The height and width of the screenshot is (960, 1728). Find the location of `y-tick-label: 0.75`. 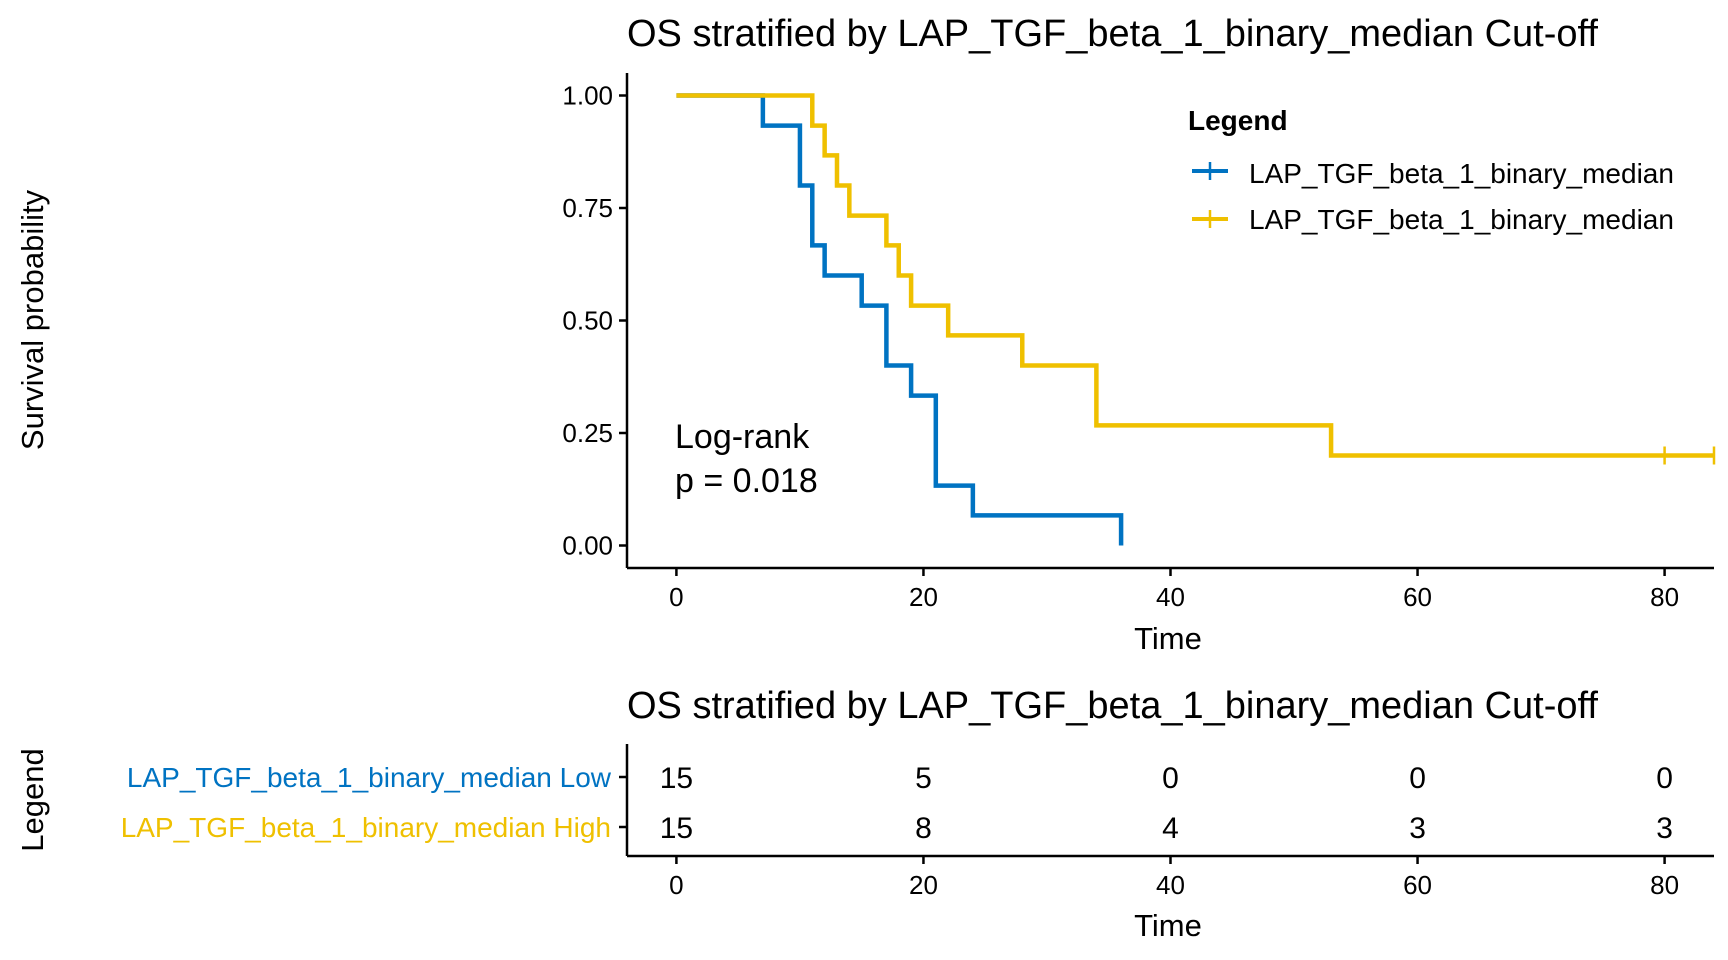

y-tick-label: 0.75 is located at coordinates (587, 208).